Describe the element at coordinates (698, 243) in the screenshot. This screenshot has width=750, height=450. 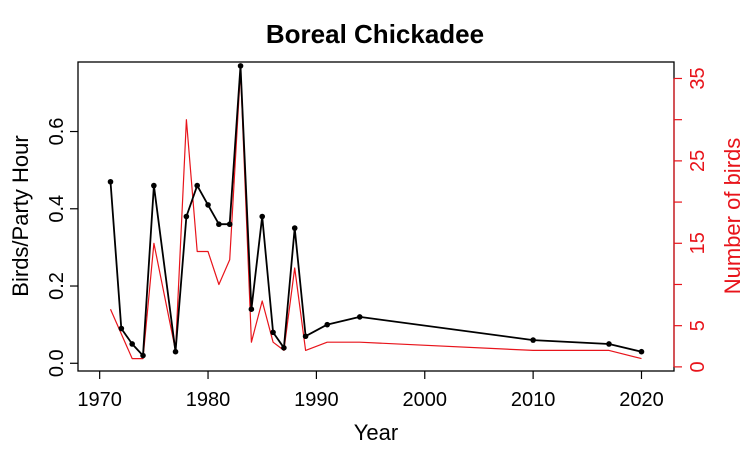
I see `y-tick-label-right: 15` at that location.